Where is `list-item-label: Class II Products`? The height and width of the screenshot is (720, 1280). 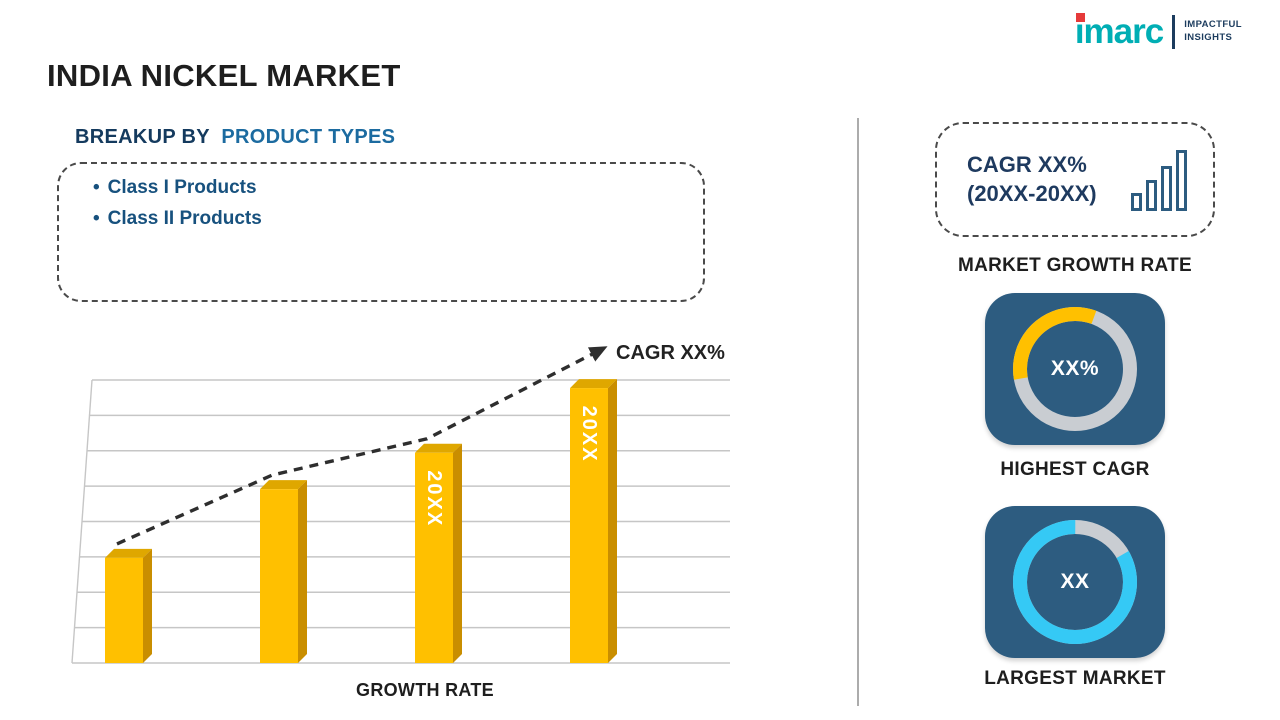
list-item-label: Class II Products is located at coordinates (184, 218).